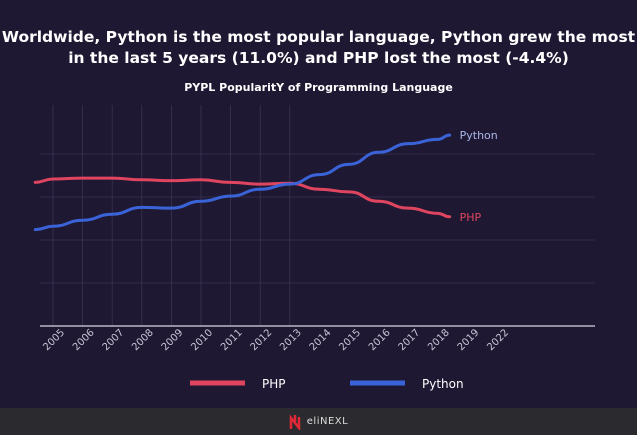 The image size is (637, 435). What do you see at coordinates (242, 197) in the screenshot?
I see `series-line-php` at bounding box center [242, 197].